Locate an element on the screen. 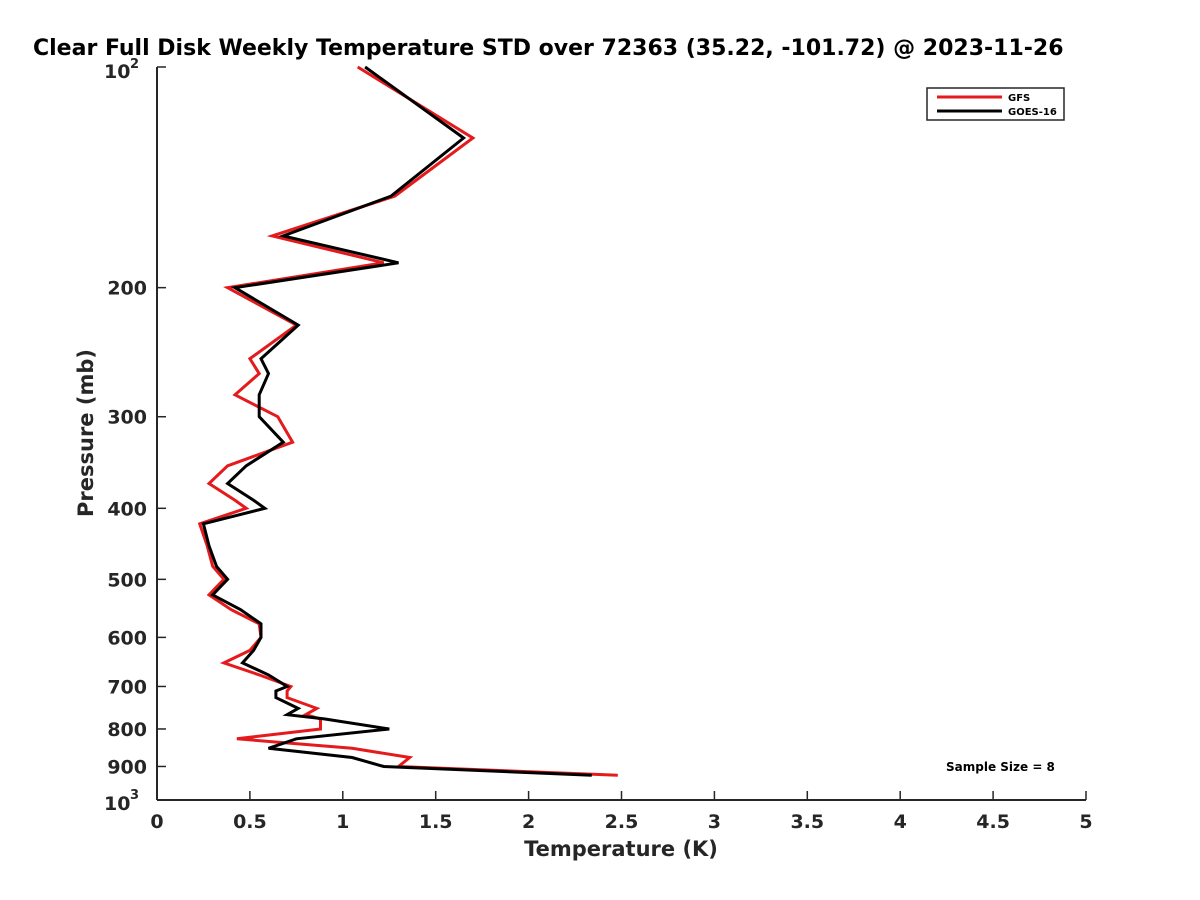 Image resolution: width=1200 pixels, height=900 pixels. y-tick-label: 400 is located at coordinates (127, 509).